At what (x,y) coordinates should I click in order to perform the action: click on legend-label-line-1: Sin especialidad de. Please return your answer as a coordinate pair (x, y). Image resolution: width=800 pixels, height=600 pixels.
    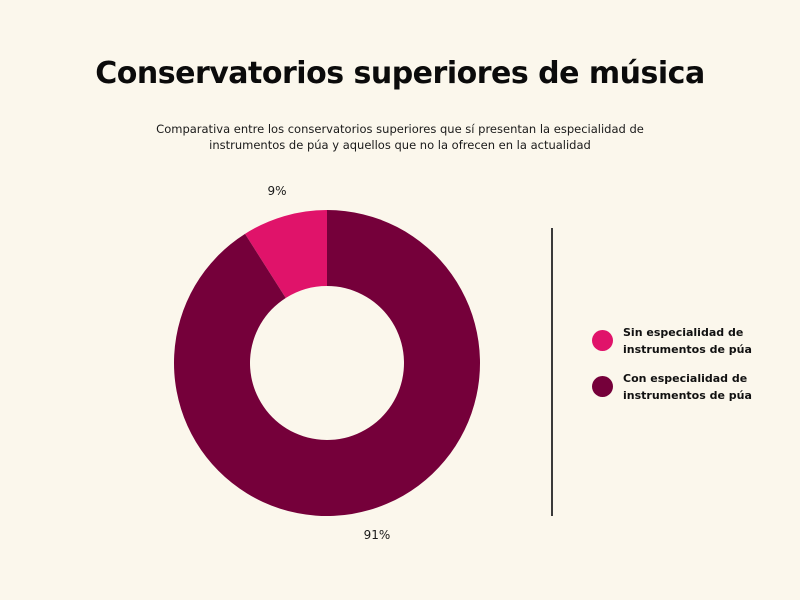
    Looking at the image, I should click on (683, 332).